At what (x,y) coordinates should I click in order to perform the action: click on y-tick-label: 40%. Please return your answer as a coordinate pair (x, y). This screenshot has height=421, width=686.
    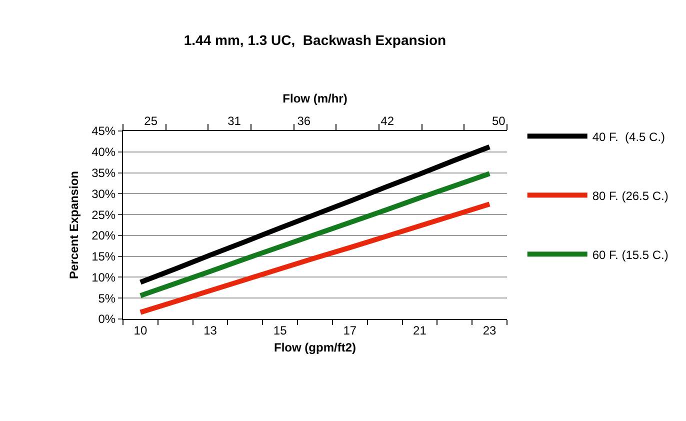
    Looking at the image, I should click on (104, 152).